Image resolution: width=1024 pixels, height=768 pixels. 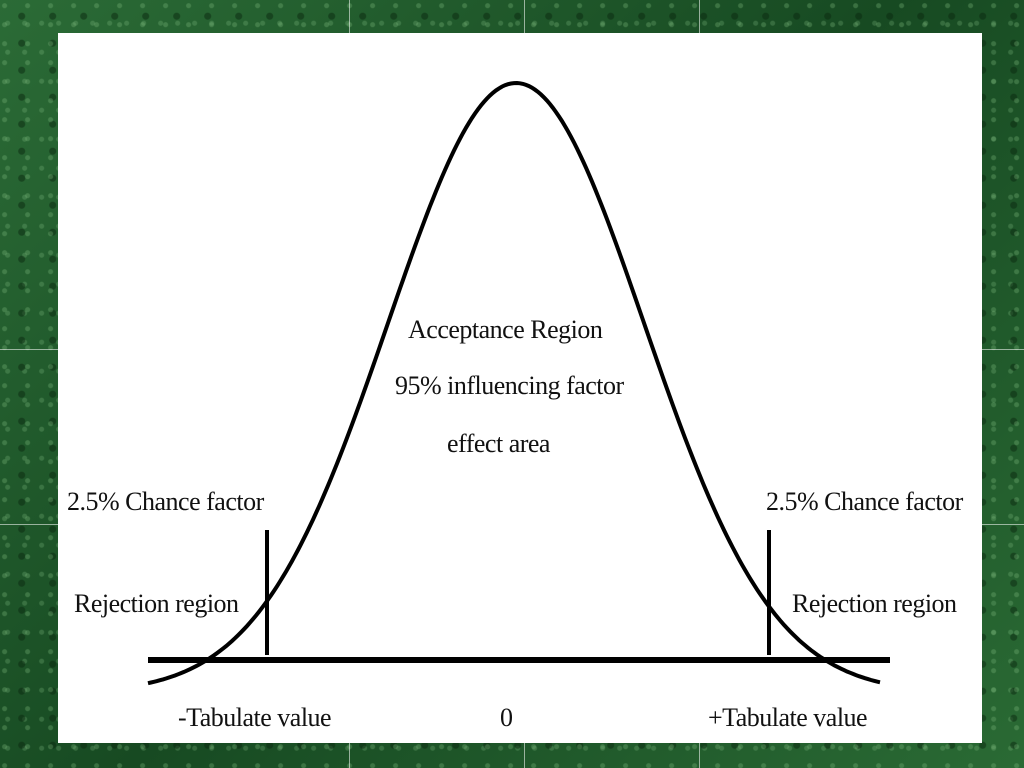 I want to click on negative-tabulate-value-label: -Tabulate value, so click(x=255, y=717).